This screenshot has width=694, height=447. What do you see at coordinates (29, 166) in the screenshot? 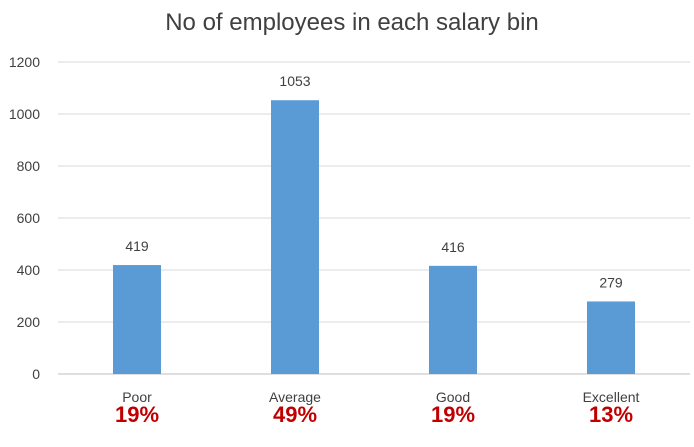
I see `y-tick-label: 800` at bounding box center [29, 166].